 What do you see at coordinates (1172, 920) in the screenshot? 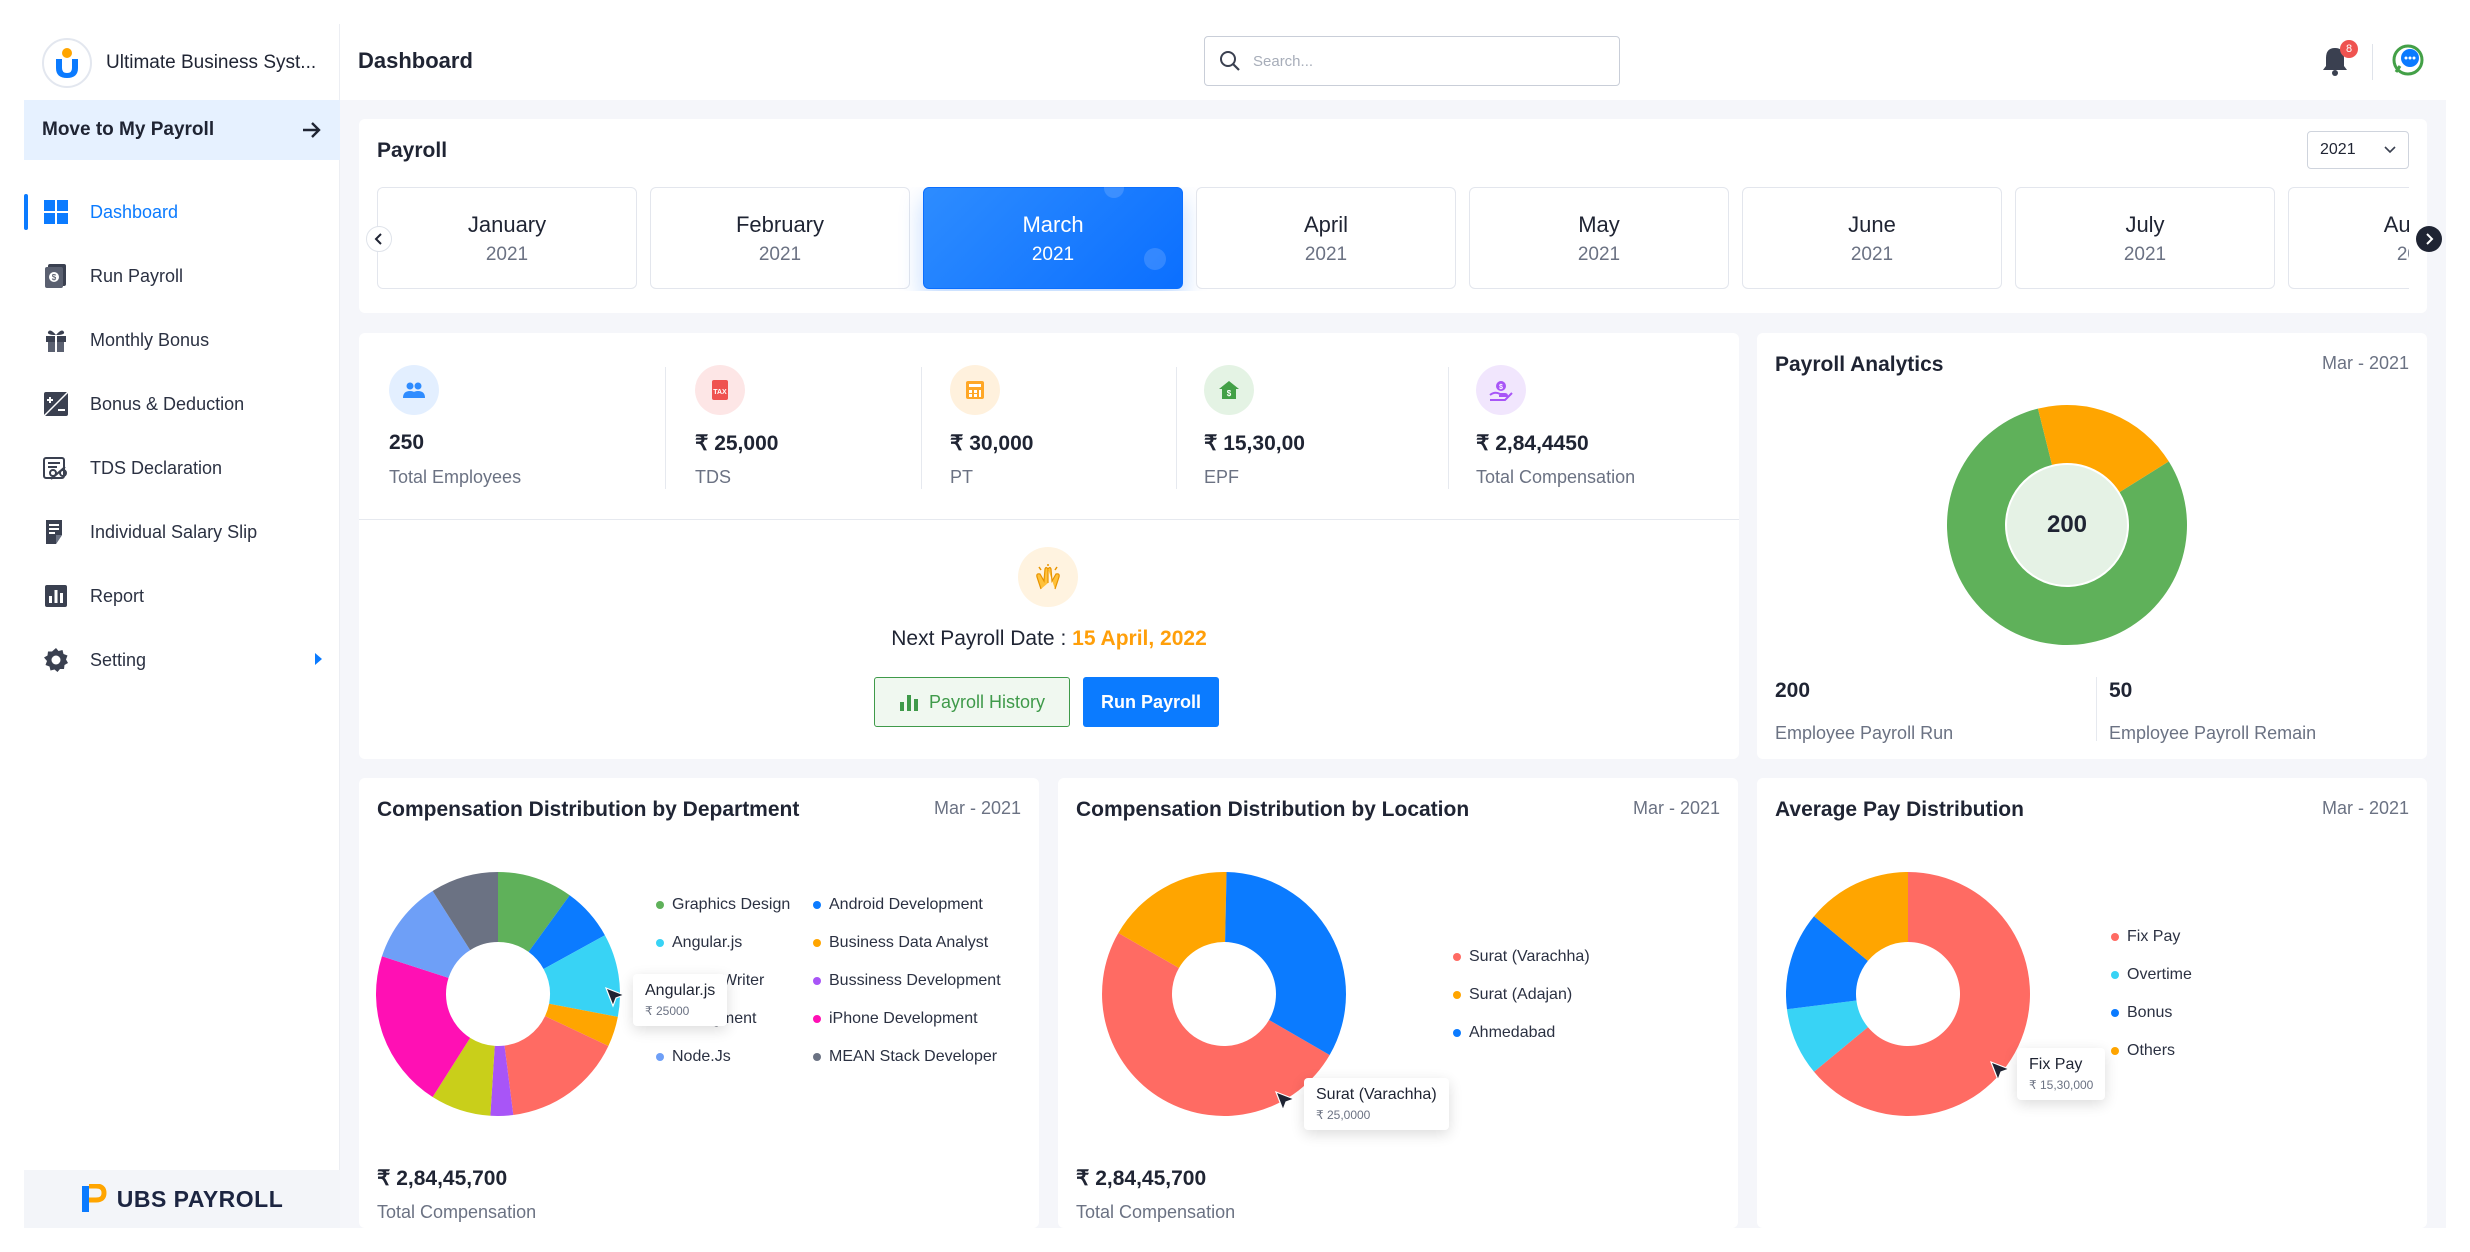
I see `donut-slice-surat-adajan-` at bounding box center [1172, 920].